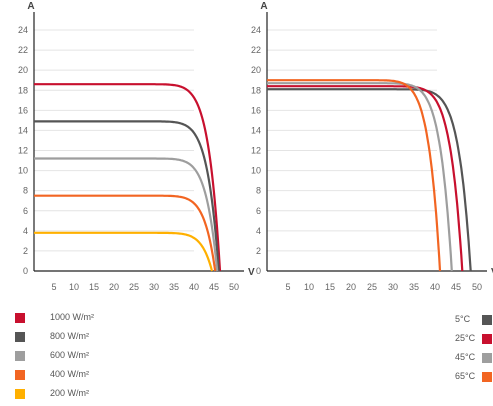  Describe the element at coordinates (72, 317) in the screenshot. I see `legend-label: 1000 W/m²` at that location.